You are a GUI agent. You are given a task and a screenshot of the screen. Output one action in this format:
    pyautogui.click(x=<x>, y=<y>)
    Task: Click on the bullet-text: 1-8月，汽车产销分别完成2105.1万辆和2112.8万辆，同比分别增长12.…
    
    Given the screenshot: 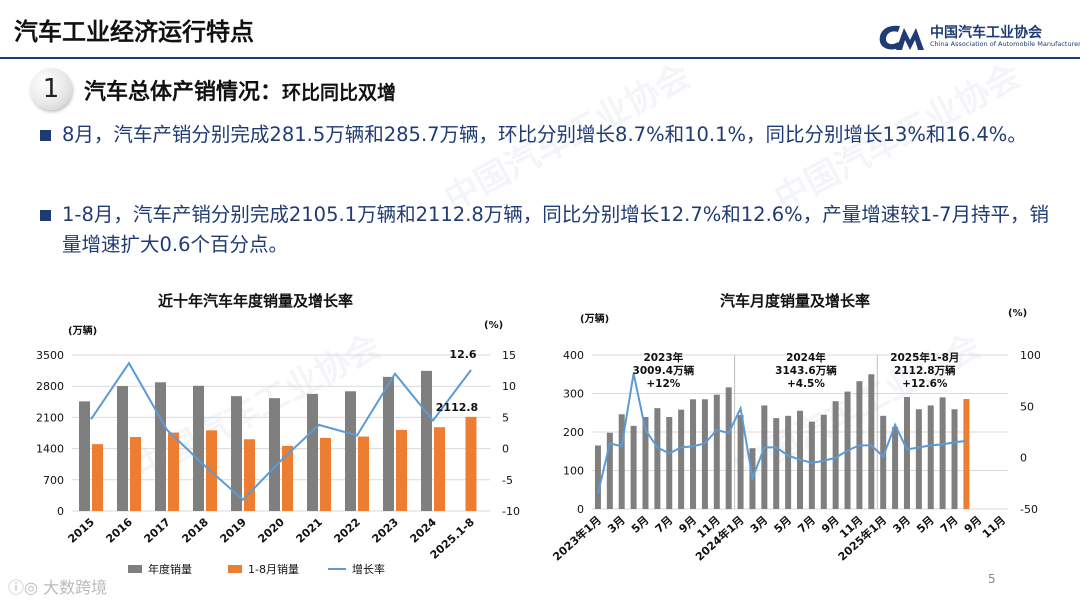 What is the action you would take?
    pyautogui.click(x=556, y=229)
    